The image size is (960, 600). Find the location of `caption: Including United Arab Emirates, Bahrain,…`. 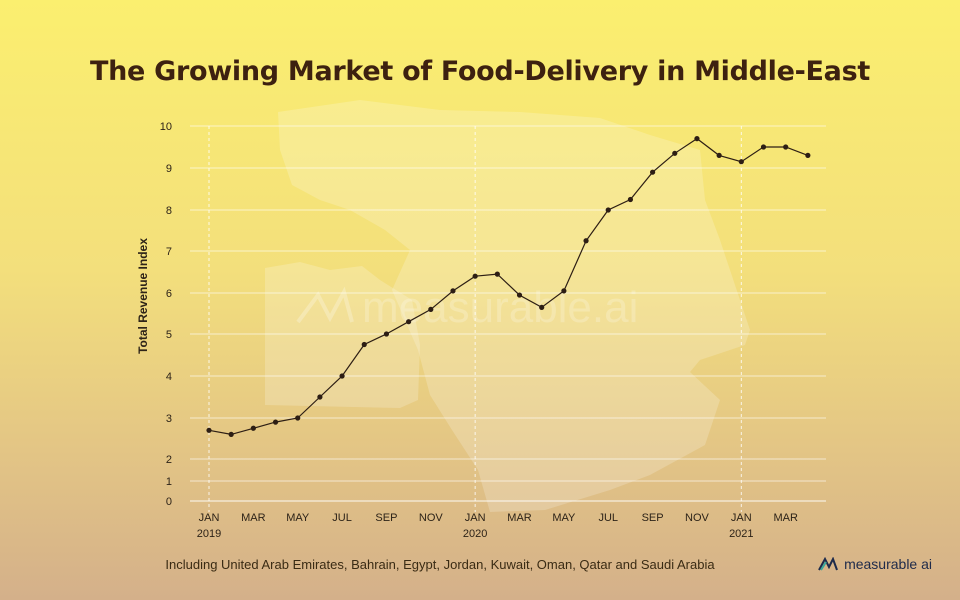

caption: Including United Arab Emirates, Bahrain,… is located at coordinates (480, 564).